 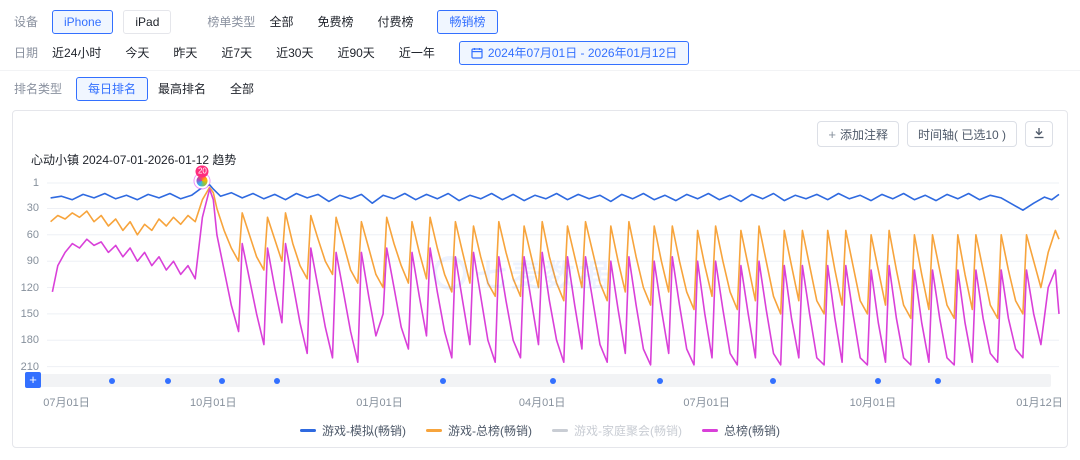 I want to click on date-option-90d: 近90天, so click(x=356, y=53).